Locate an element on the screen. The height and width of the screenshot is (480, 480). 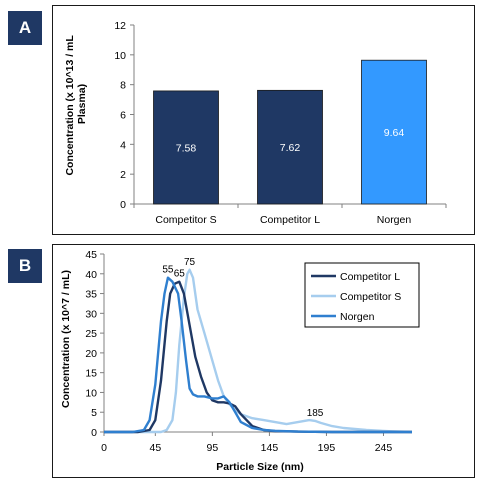
bar-value-label: 7.62 is located at coordinates (290, 148).